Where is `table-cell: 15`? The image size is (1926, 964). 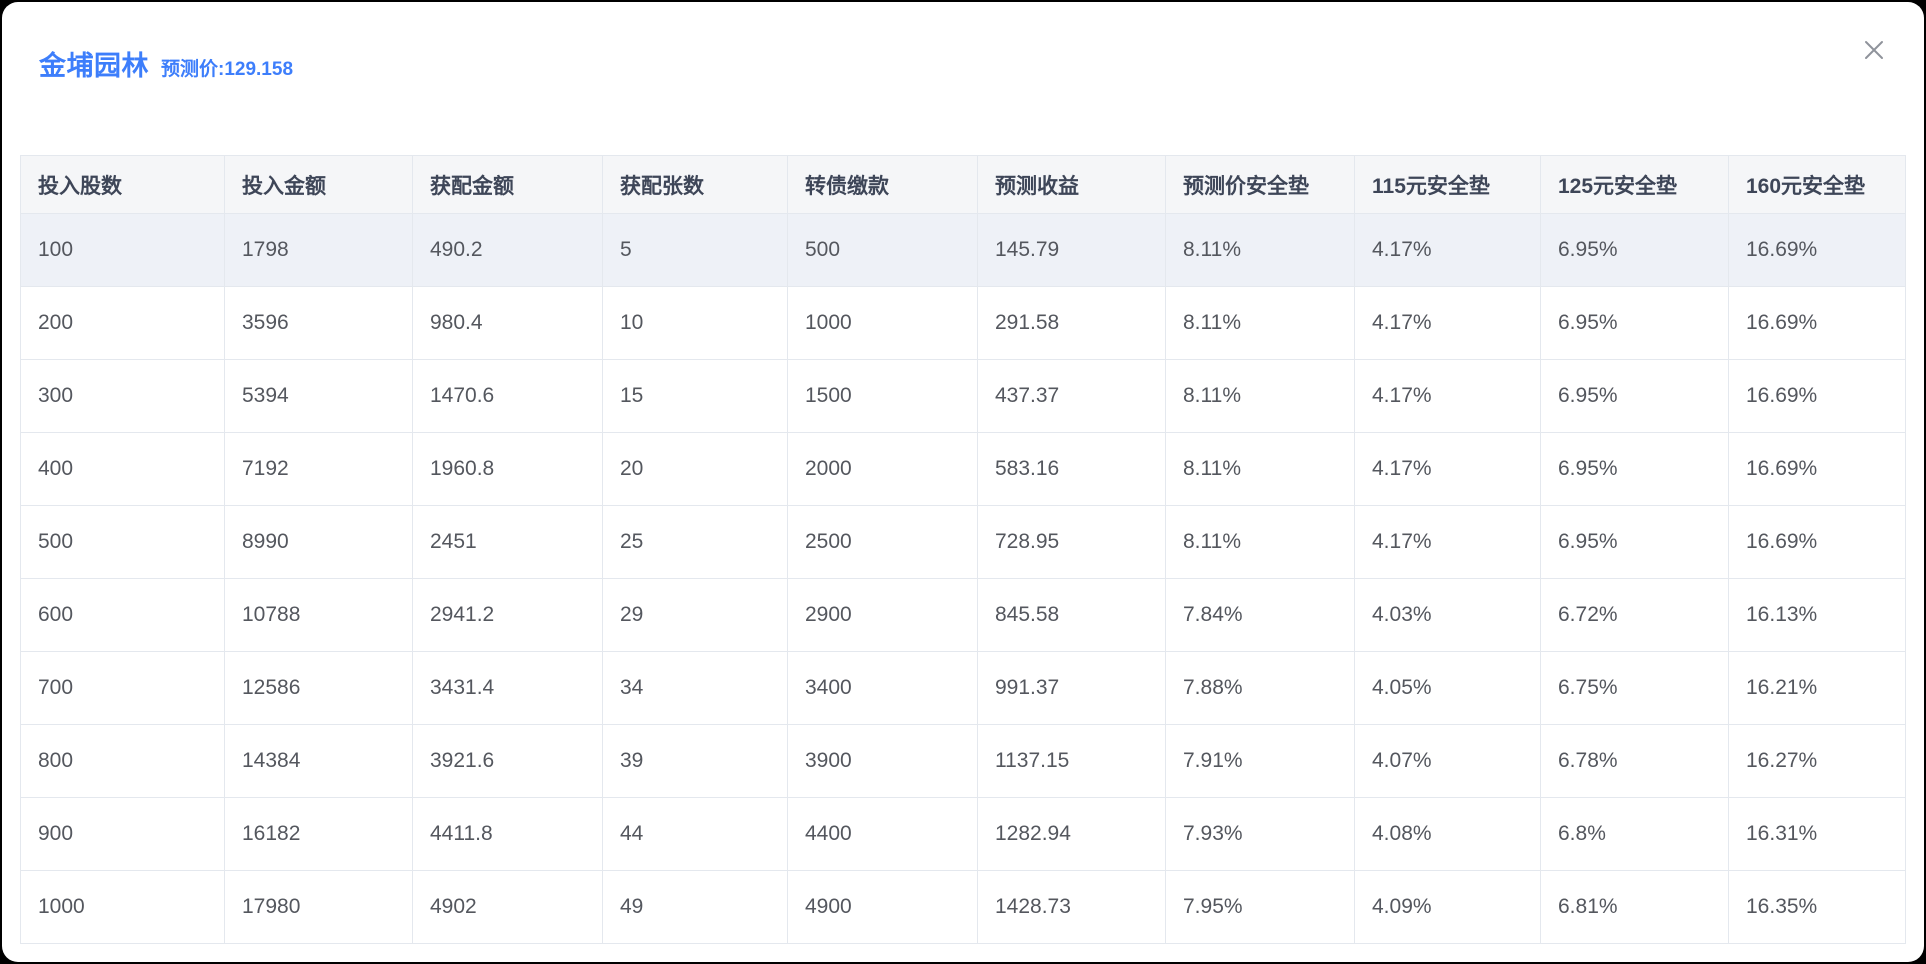
table-cell: 15 is located at coordinates (695, 396).